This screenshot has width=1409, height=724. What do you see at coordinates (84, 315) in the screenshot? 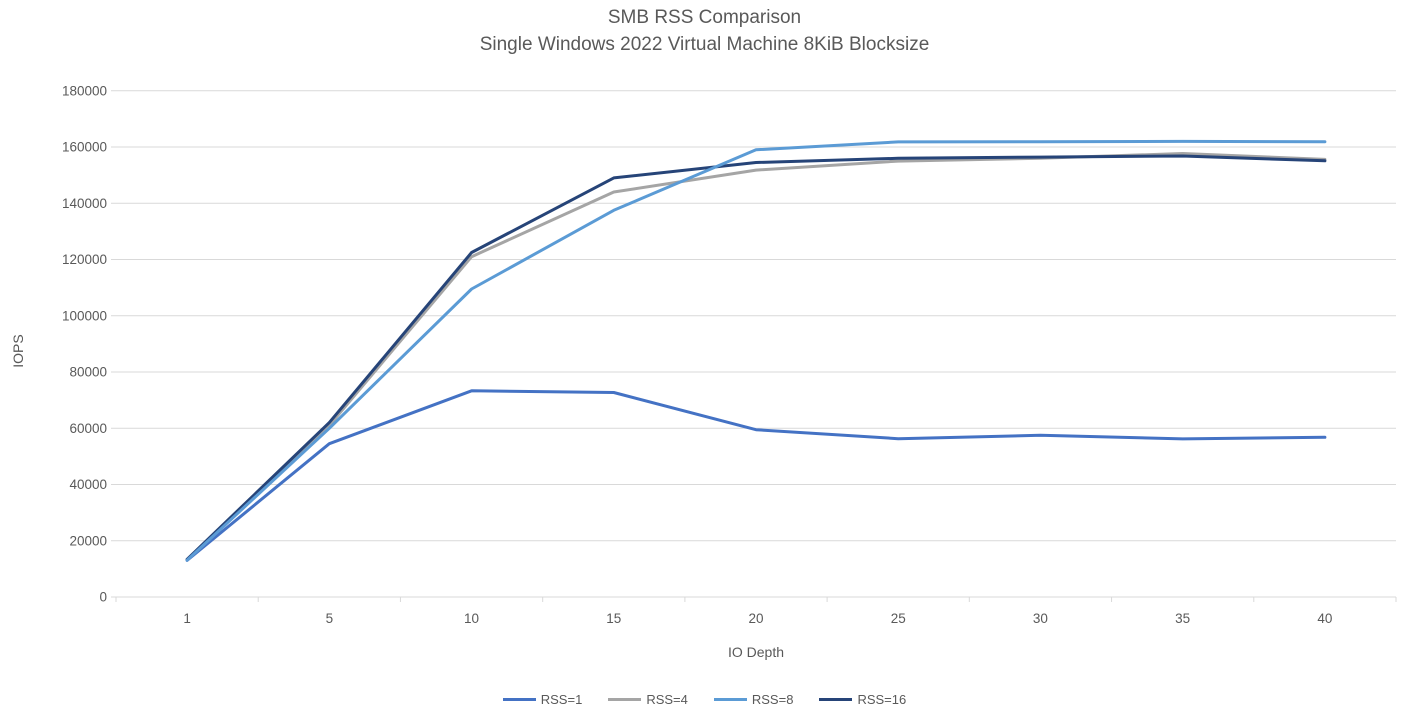
I see `y-tick-label: 100000` at bounding box center [84, 315].